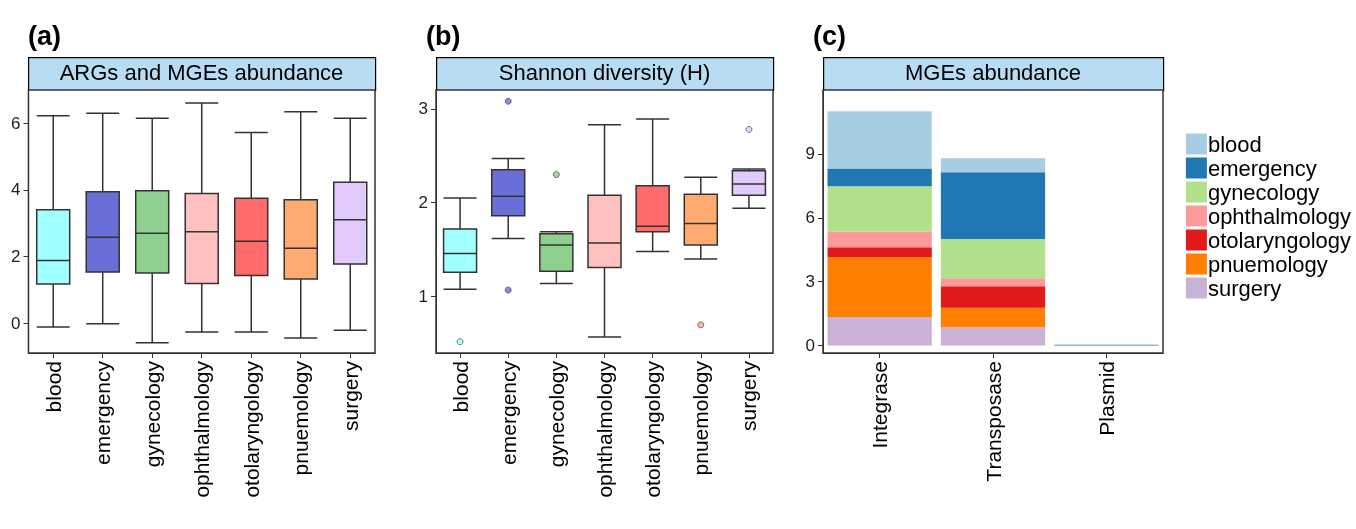 The image size is (1356, 529). I want to click on legend-label: emergency, so click(1262, 168).